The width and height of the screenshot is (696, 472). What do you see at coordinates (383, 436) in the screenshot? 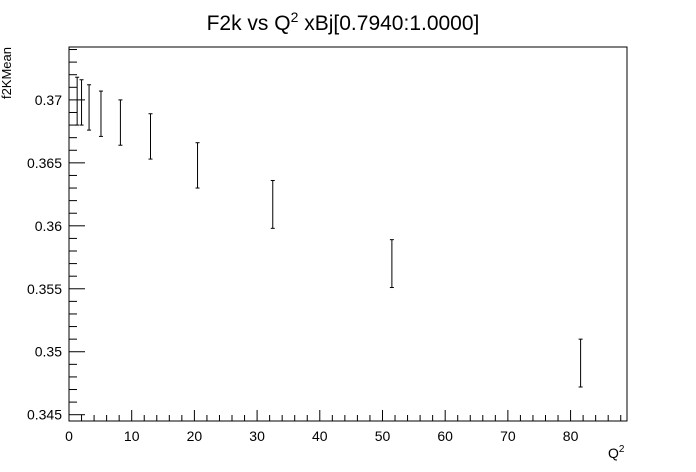
I see `x-tick-label: 50` at bounding box center [383, 436].